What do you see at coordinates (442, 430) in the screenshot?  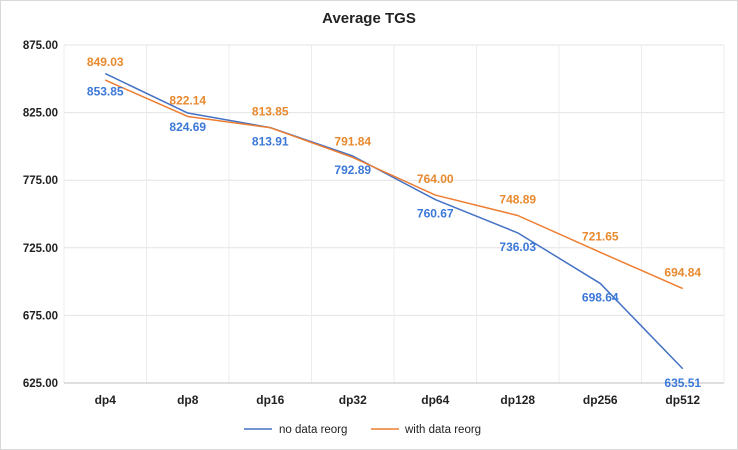 I see `legend-with-data-reorg-label: with data reorg` at bounding box center [442, 430].